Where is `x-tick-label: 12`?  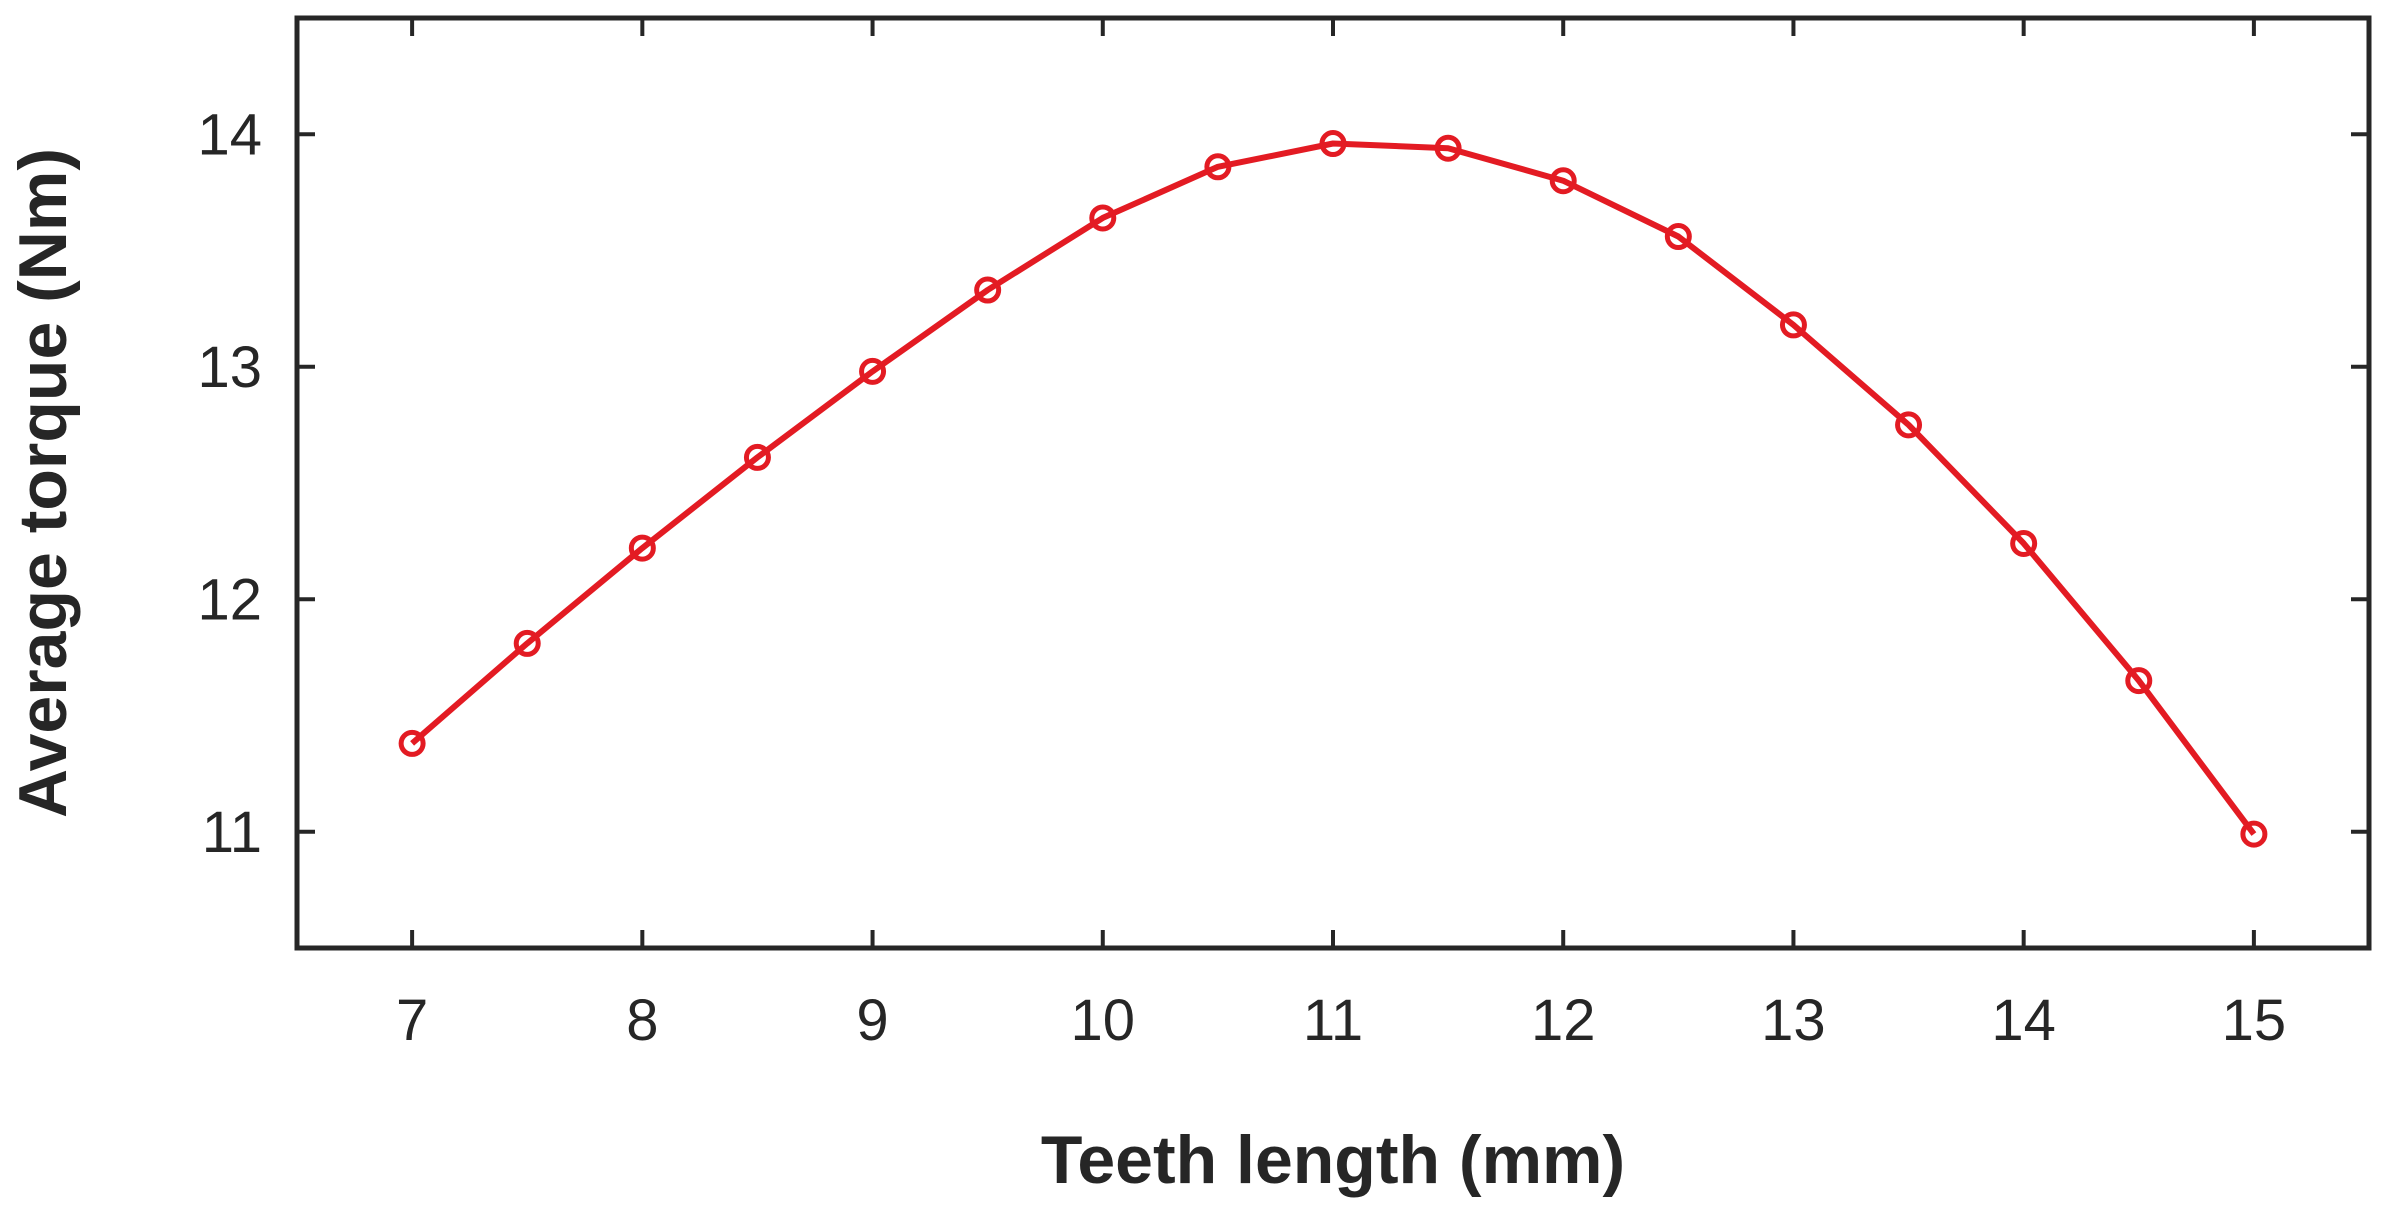 x-tick-label: 12 is located at coordinates (1563, 1020).